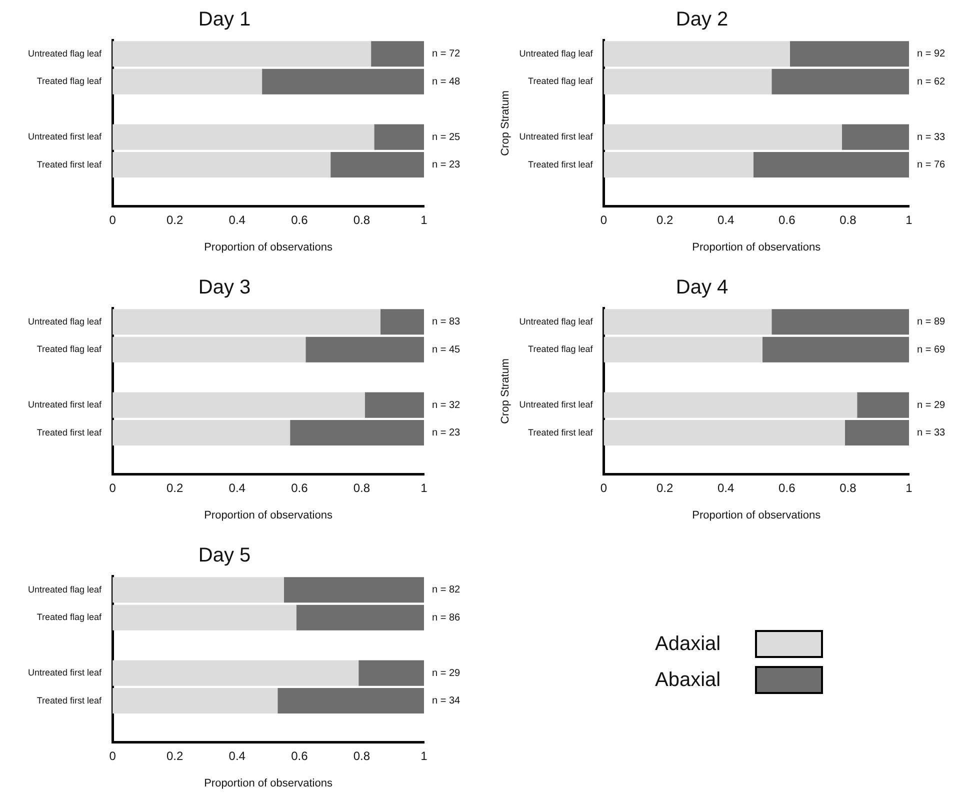 The width and height of the screenshot is (969, 799). What do you see at coordinates (688, 680) in the screenshot?
I see `legend-label: Abaxial` at bounding box center [688, 680].